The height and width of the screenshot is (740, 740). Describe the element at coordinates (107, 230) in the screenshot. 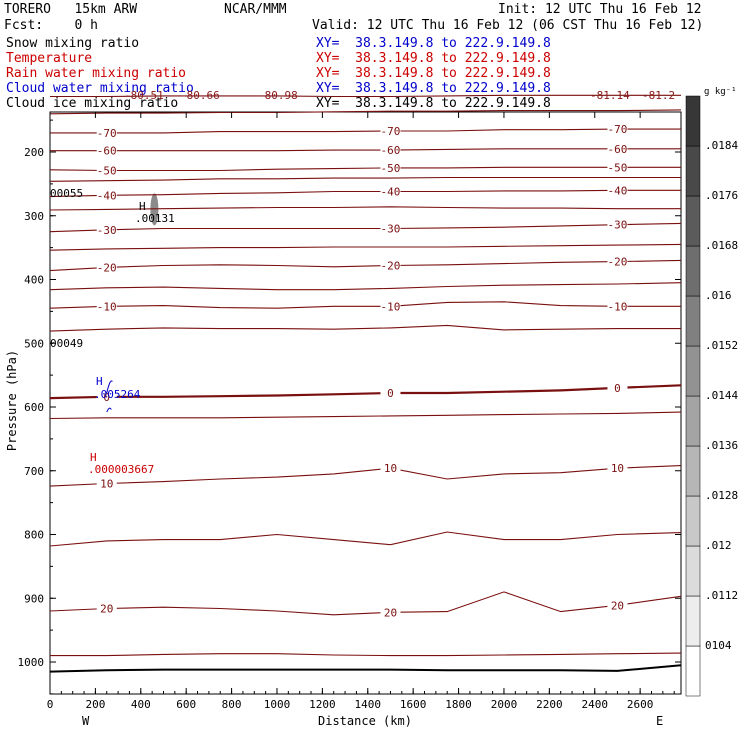

I see `contour-label: -30` at that location.